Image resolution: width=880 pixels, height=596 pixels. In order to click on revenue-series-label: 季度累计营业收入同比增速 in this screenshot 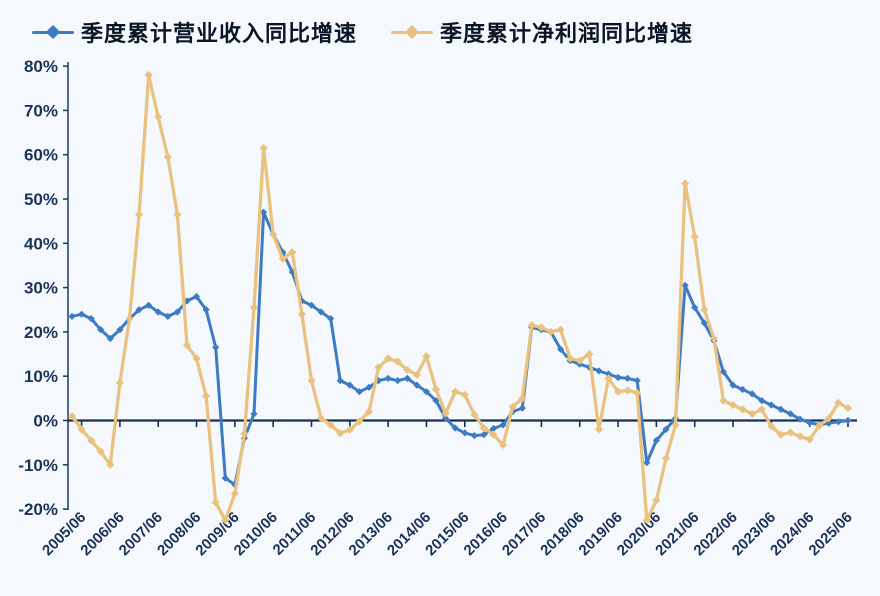, I will do `click(219, 33)`.